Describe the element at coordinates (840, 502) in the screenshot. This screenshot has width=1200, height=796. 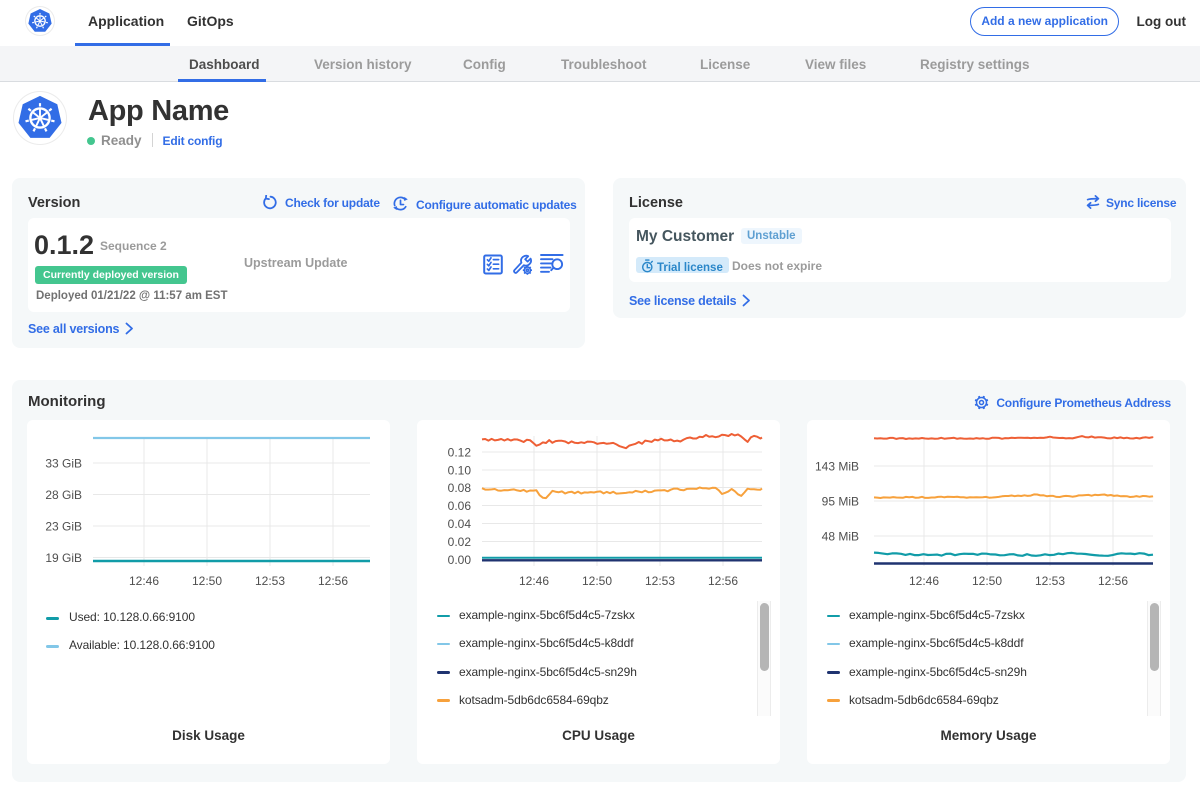
I see `svg-text: 95 MiB` at that location.